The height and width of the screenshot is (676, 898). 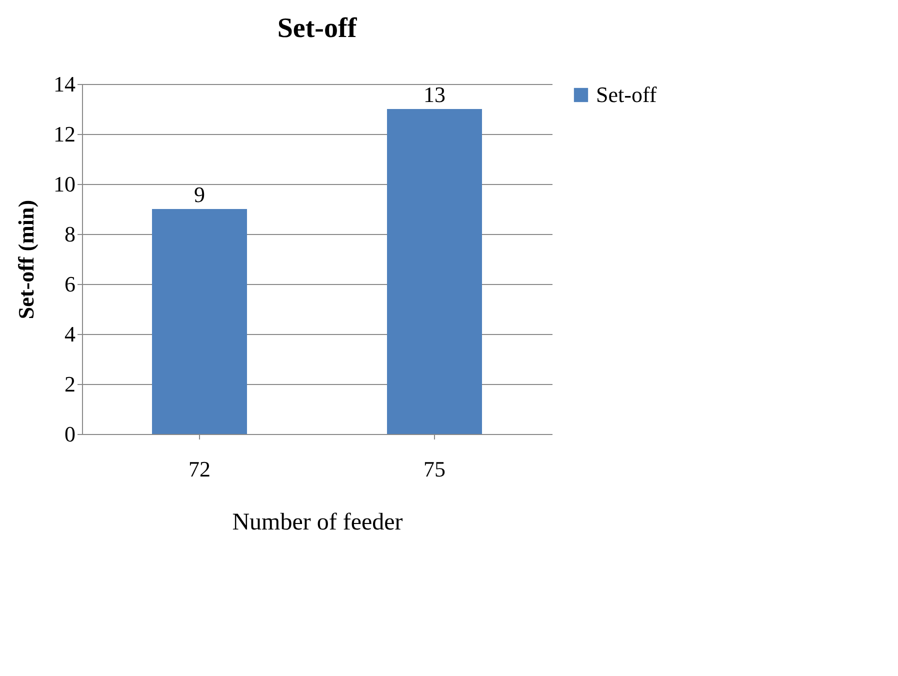 I want to click on y-tick-label: 10, so click(x=65, y=184).